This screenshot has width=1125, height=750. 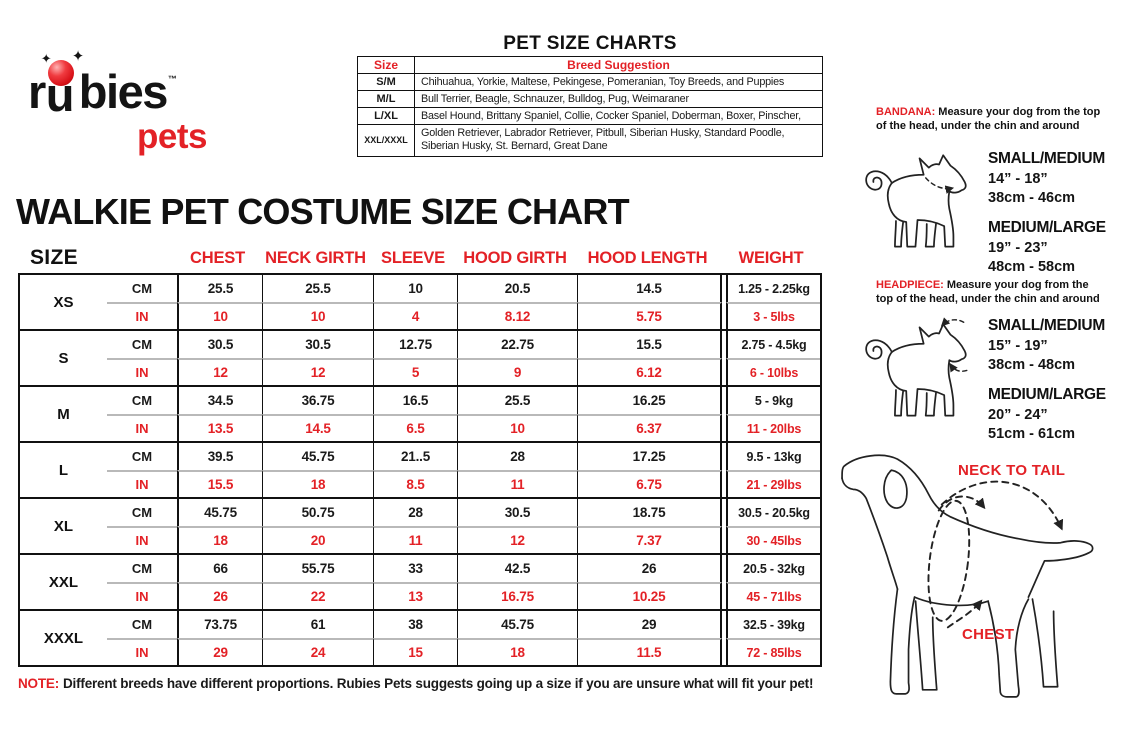 I want to click on measurement-dog-illustration, so click(x=967, y=576).